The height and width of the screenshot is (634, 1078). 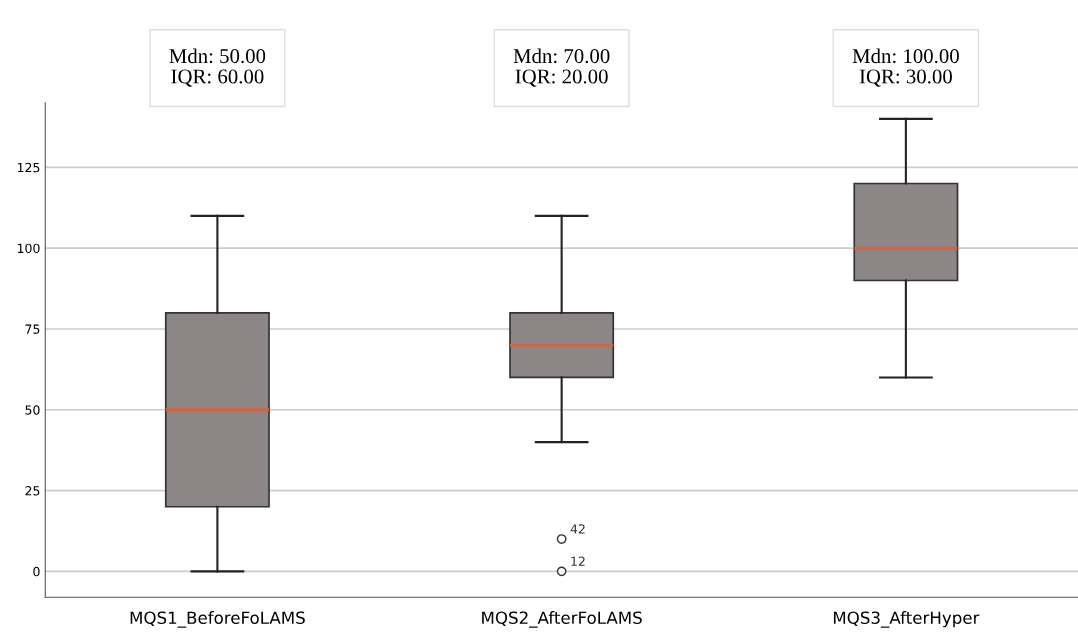 I want to click on x-tick-label: MQS3_AfterHyper, so click(x=906, y=619).